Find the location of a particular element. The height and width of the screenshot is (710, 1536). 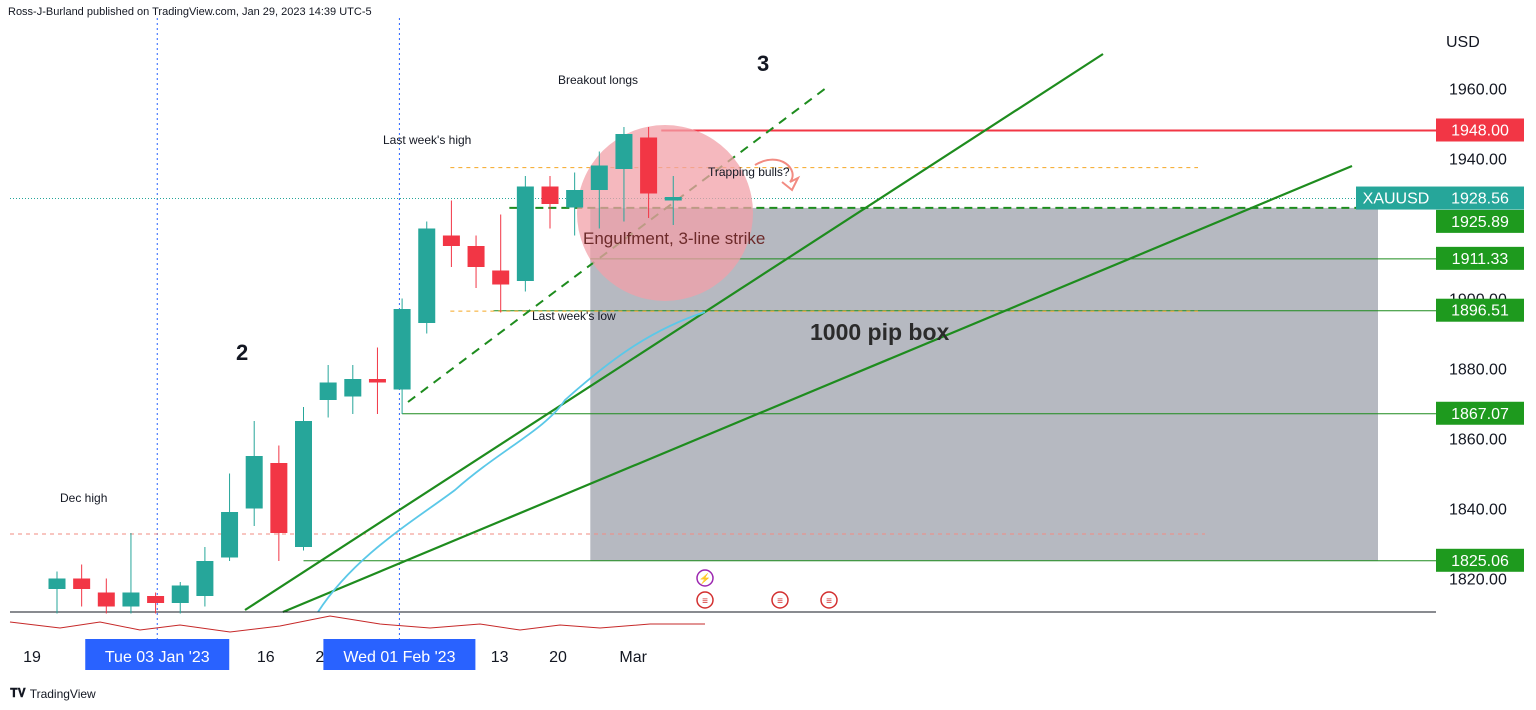

oscillator-line is located at coordinates (357, 624).